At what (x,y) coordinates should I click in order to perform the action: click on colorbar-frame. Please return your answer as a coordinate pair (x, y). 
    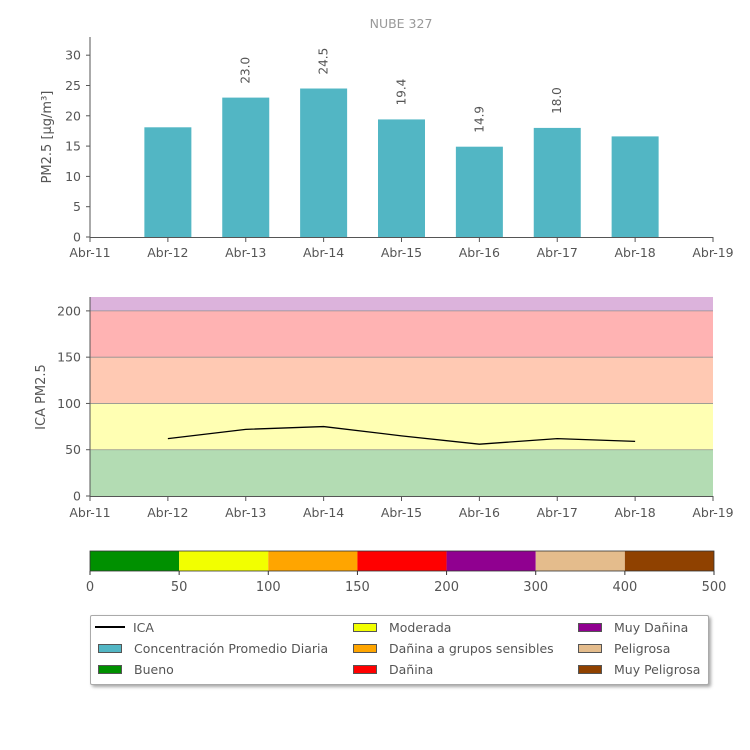
    Looking at the image, I should click on (402, 561).